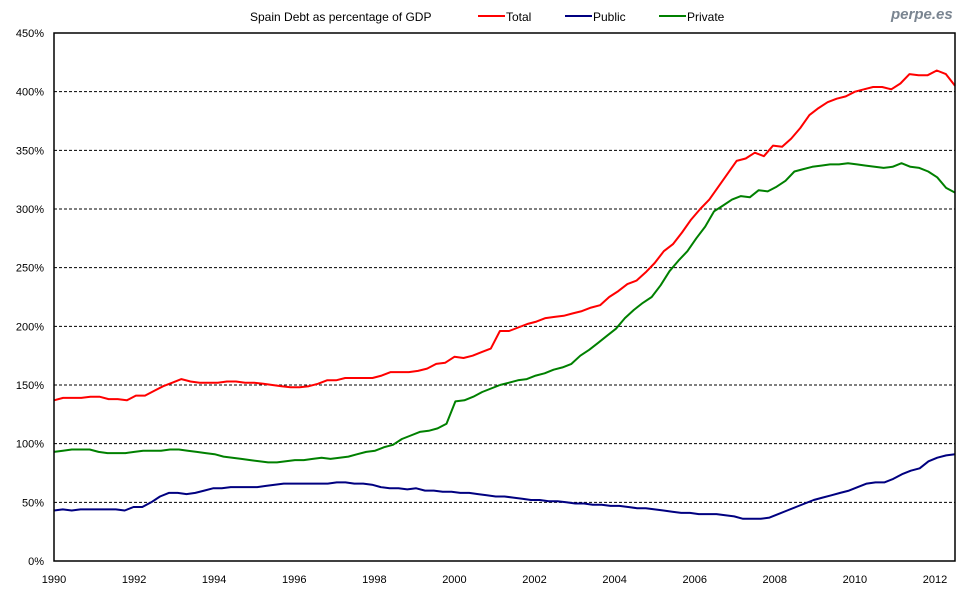  Describe the element at coordinates (609, 17) in the screenshot. I see `legend-label-public: Public` at that location.